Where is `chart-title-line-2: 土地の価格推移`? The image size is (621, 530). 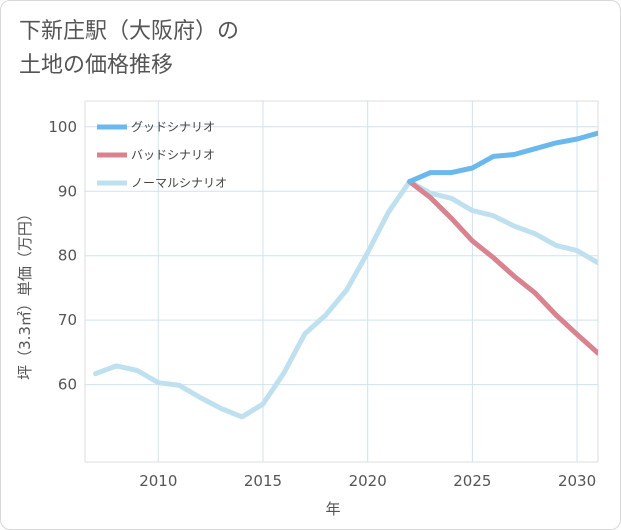 chart-title-line-2: 土地の価格推移 is located at coordinates (96, 65).